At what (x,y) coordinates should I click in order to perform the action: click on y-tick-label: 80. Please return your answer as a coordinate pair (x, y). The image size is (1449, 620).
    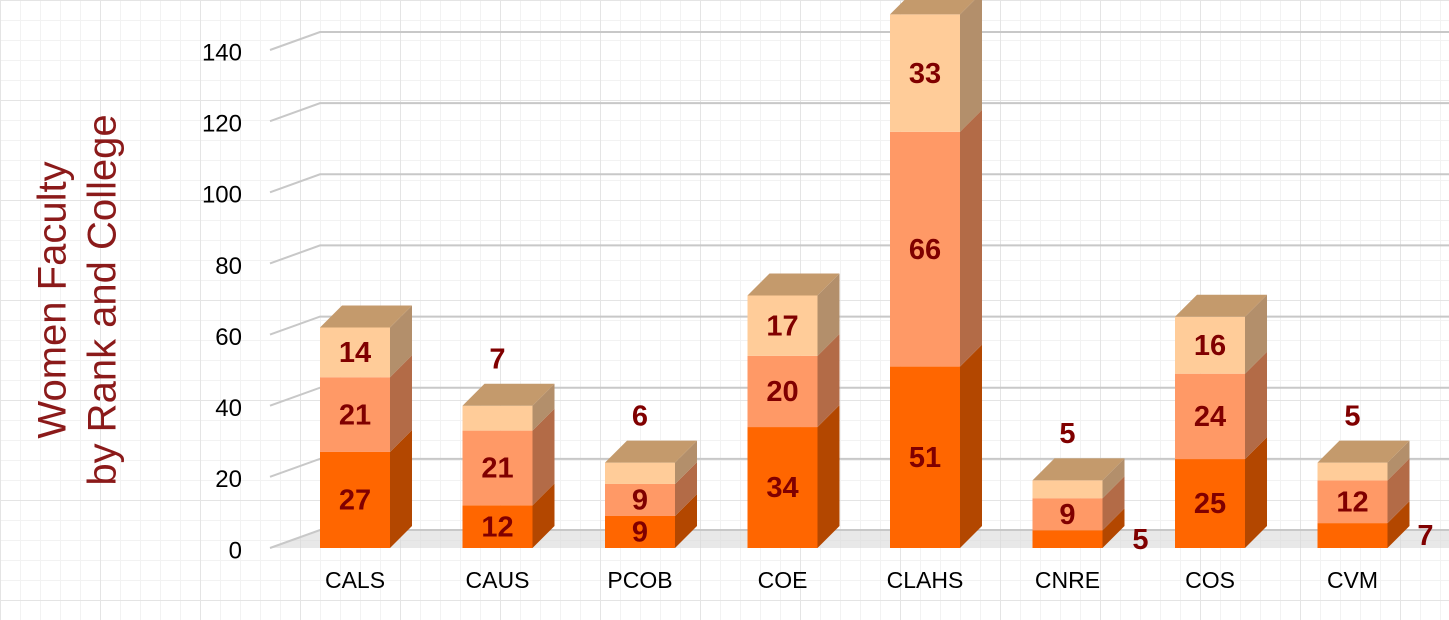
    Looking at the image, I should click on (228, 266).